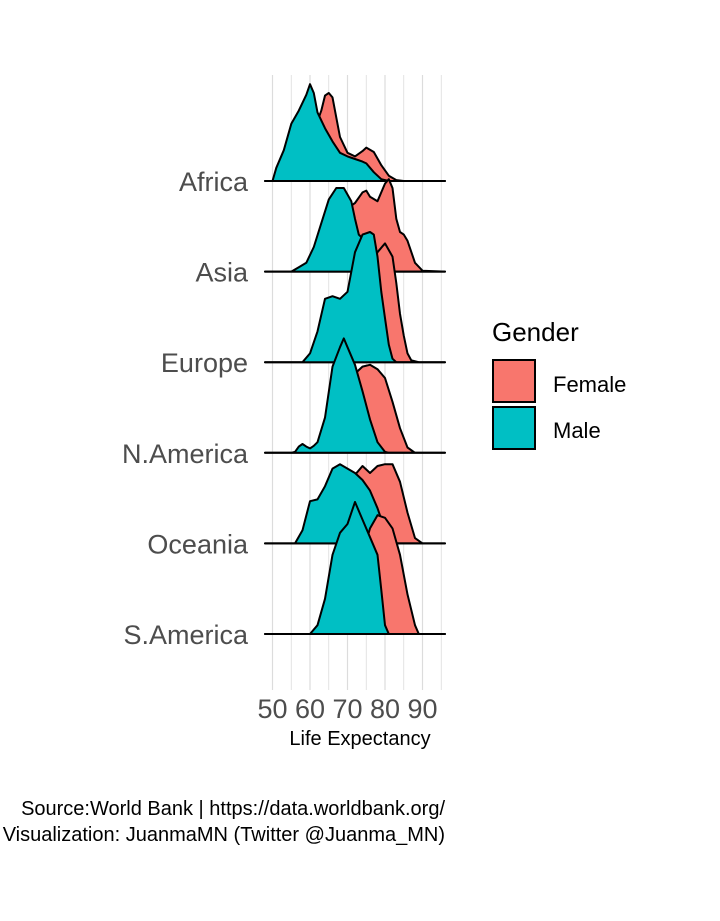 The width and height of the screenshot is (720, 921). What do you see at coordinates (514, 381) in the screenshot?
I see `legend-swatch-female` at bounding box center [514, 381].